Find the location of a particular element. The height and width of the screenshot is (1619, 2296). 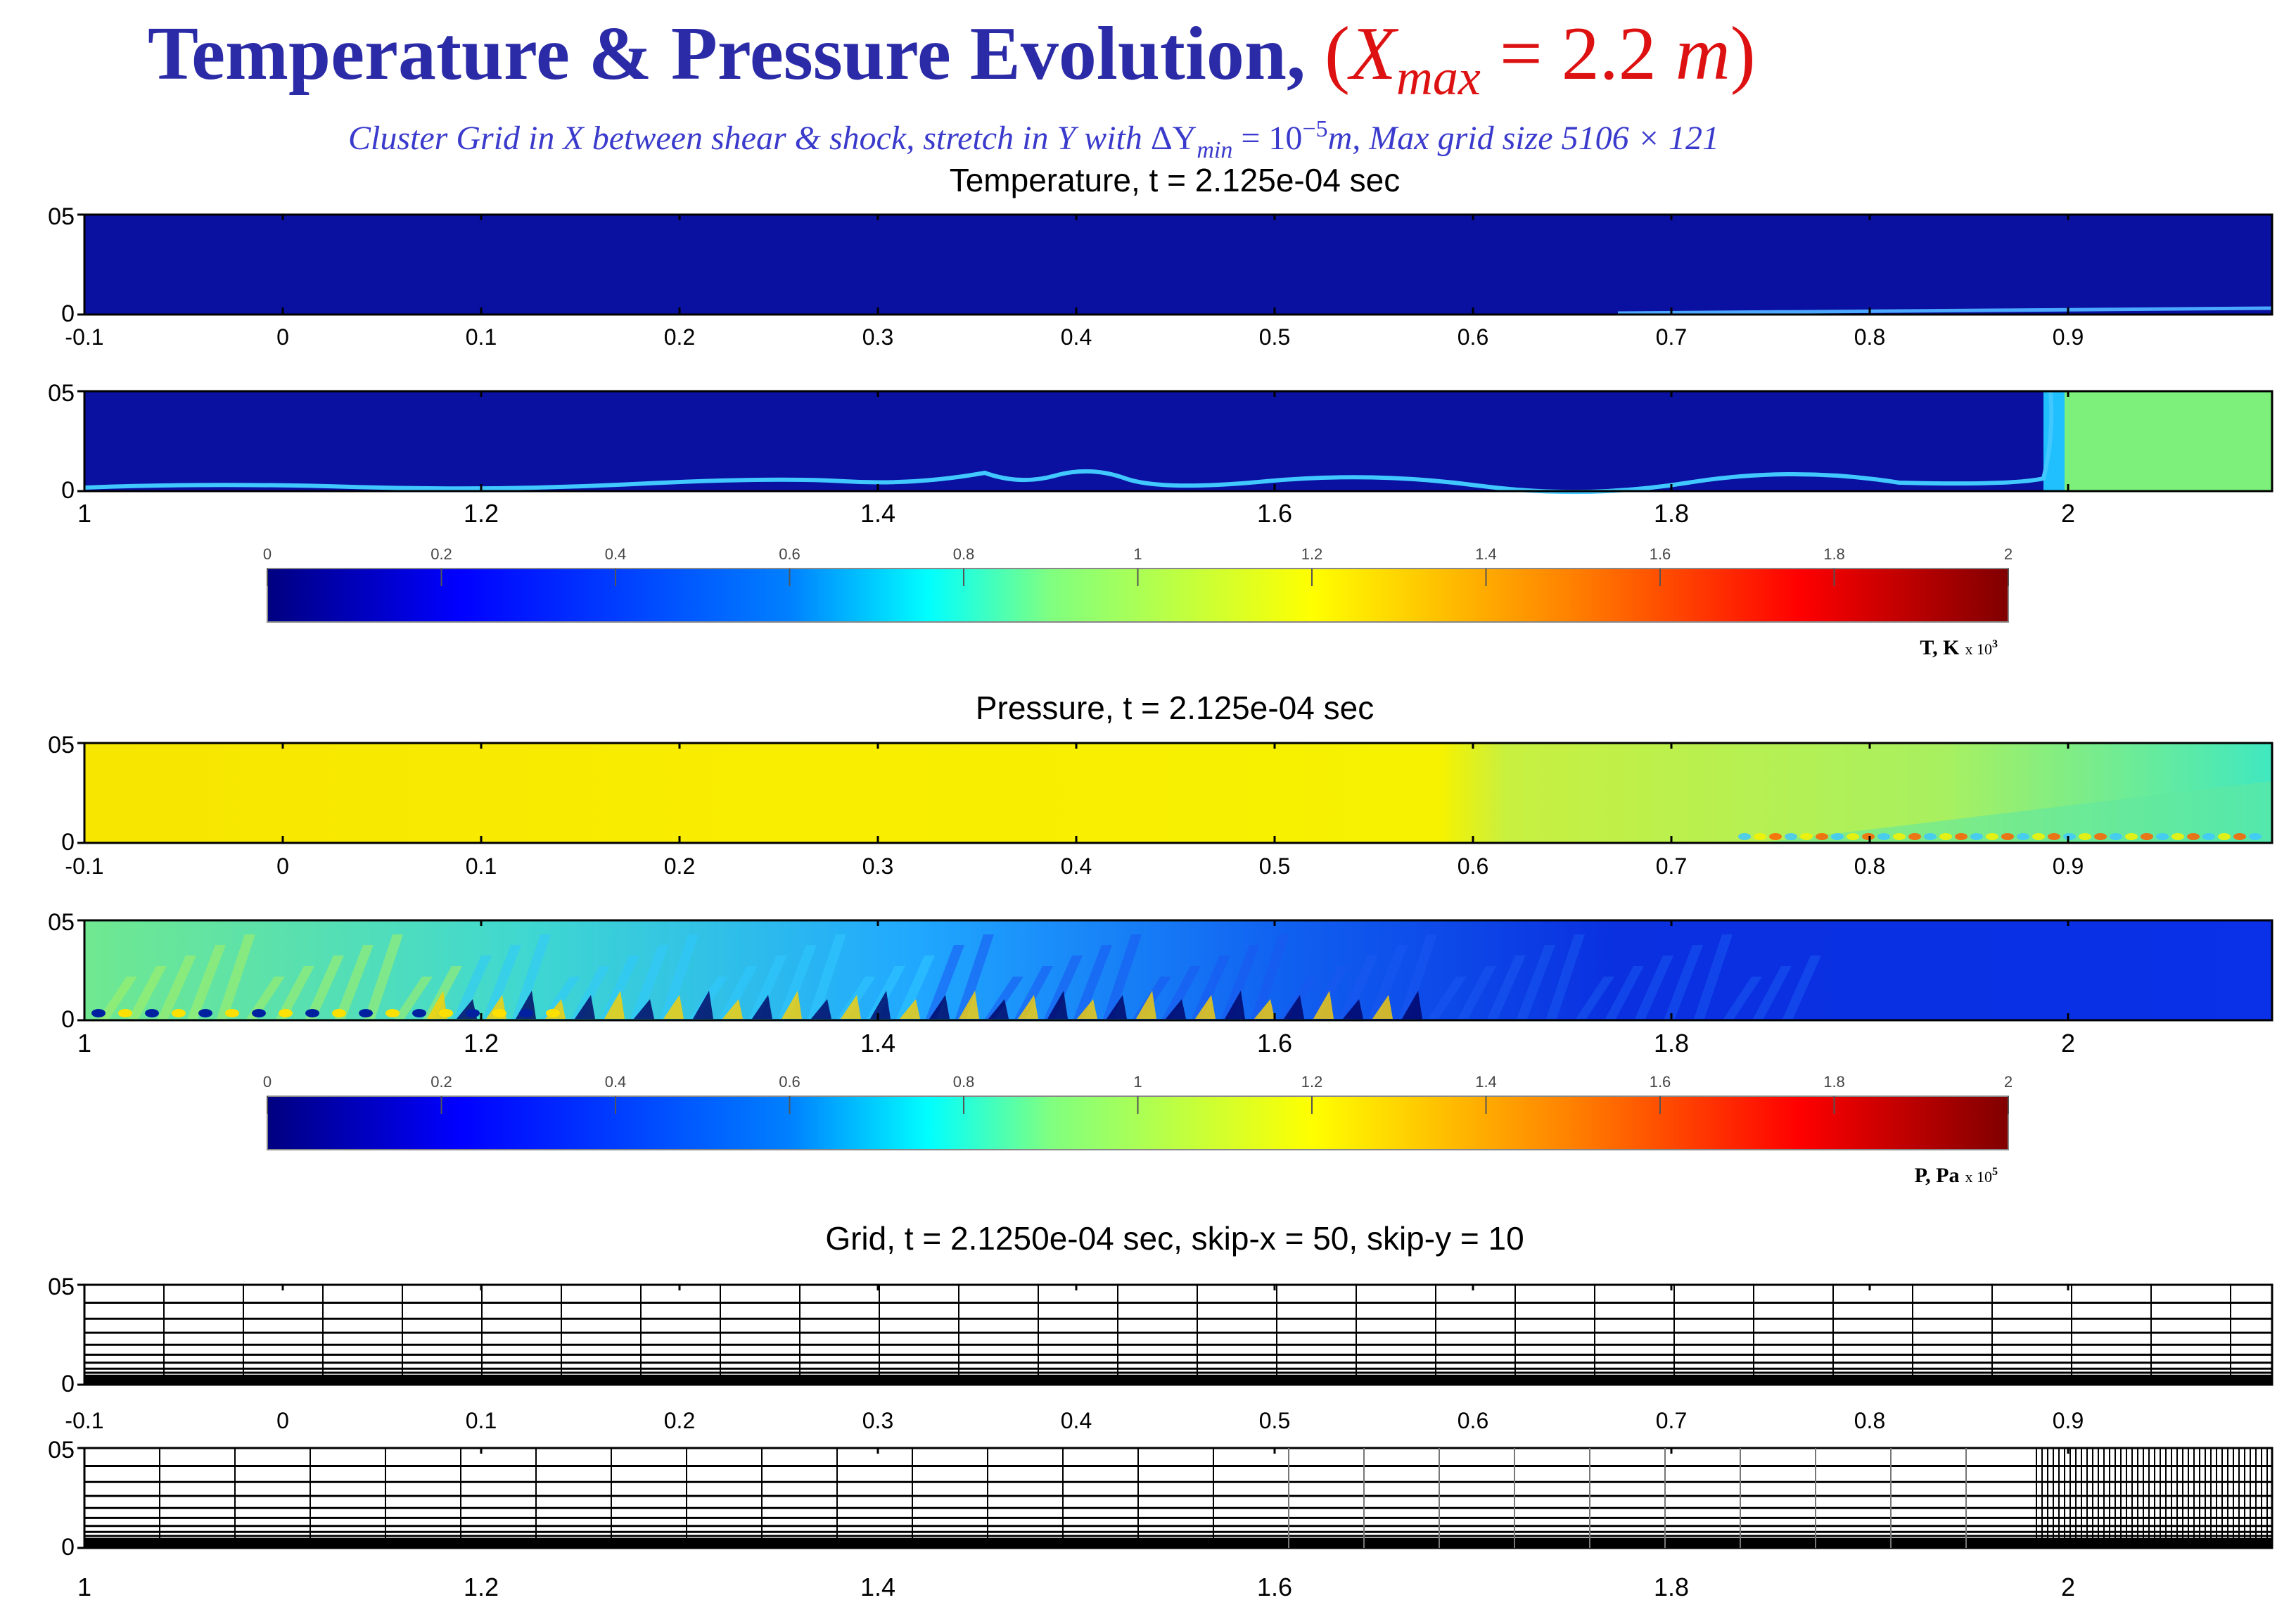

y-tick-label-d0-top: 05 is located at coordinates (62, 394).